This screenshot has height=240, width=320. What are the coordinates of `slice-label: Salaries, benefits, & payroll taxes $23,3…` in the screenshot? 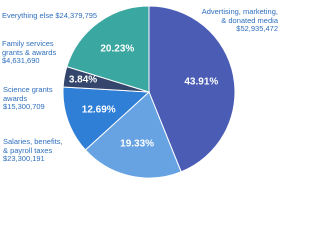 It's located at (34, 150).